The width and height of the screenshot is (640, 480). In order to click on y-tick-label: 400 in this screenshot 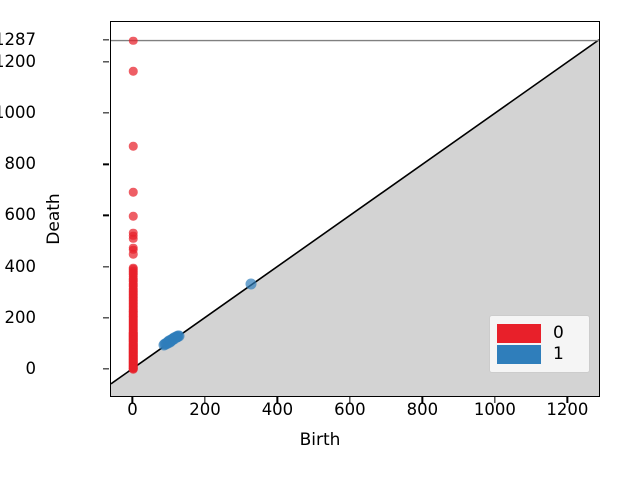, I will do `click(20, 266)`.